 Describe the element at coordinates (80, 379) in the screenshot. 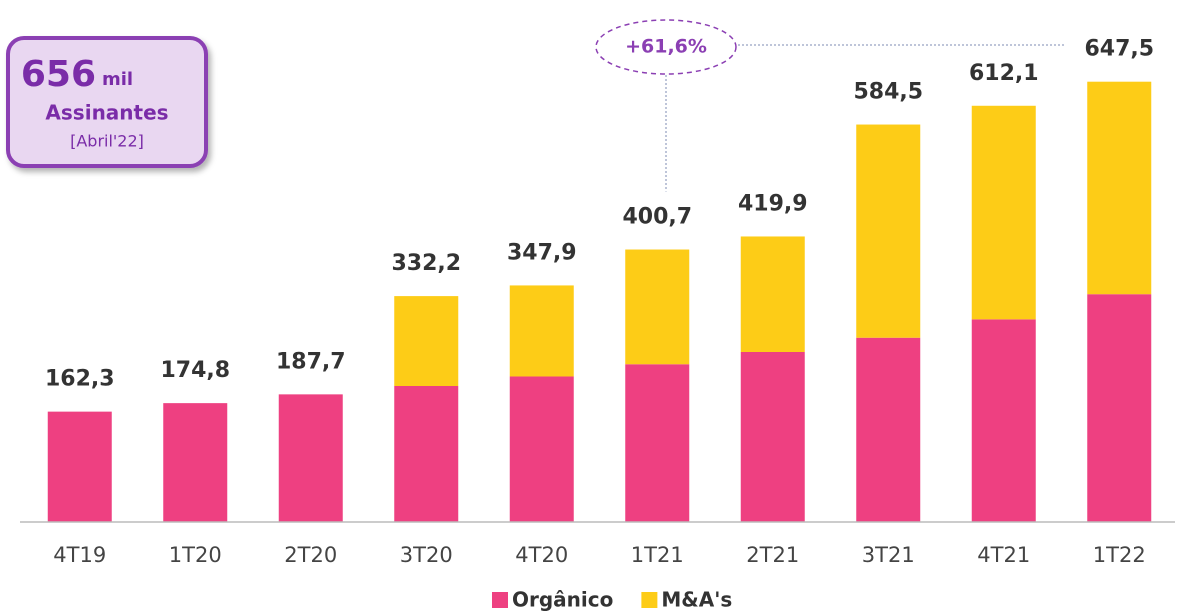

I see `total-label: 162,3` at that location.